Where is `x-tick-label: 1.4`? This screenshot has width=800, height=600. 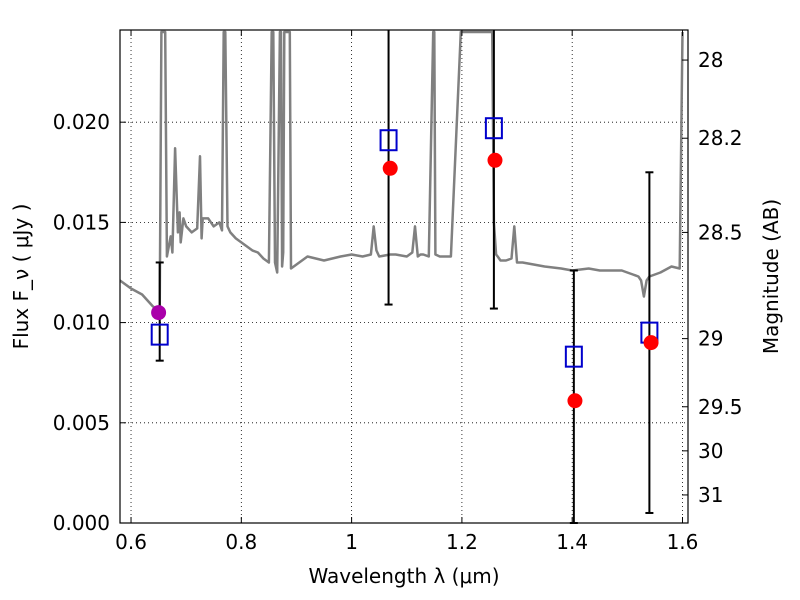 x-tick-label: 1.4 is located at coordinates (572, 542).